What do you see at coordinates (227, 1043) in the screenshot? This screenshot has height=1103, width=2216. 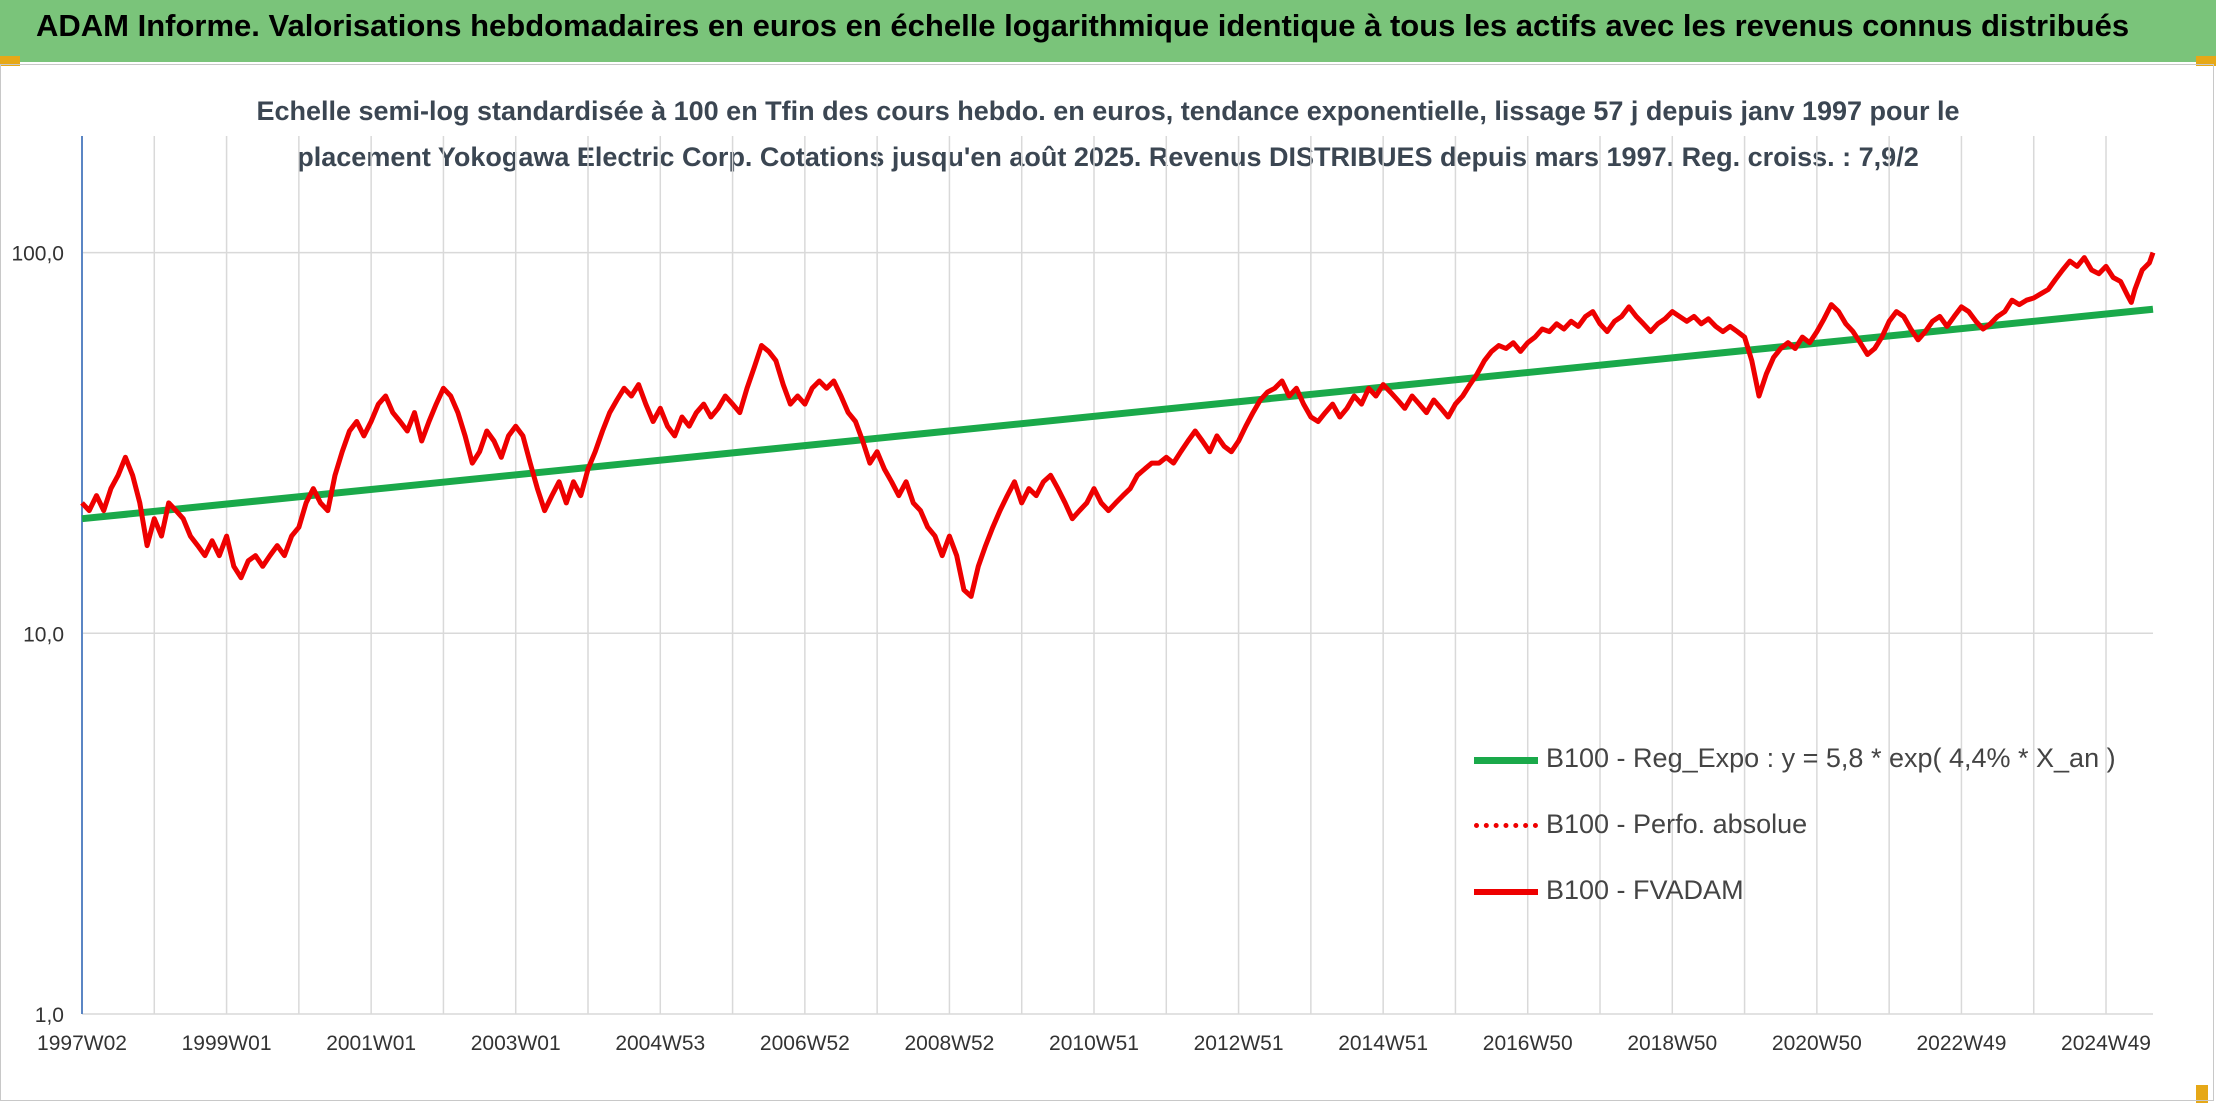 I see `x-tick-label: 1999W01` at bounding box center [227, 1043].